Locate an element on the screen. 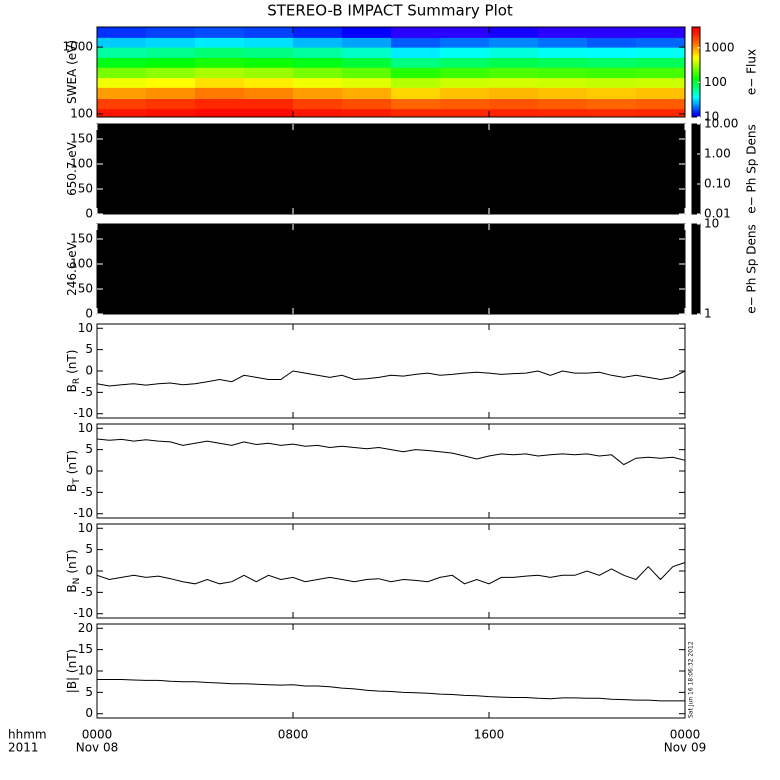 The height and width of the screenshot is (780, 780). y-tick-label: 10 is located at coordinates (85, 671).